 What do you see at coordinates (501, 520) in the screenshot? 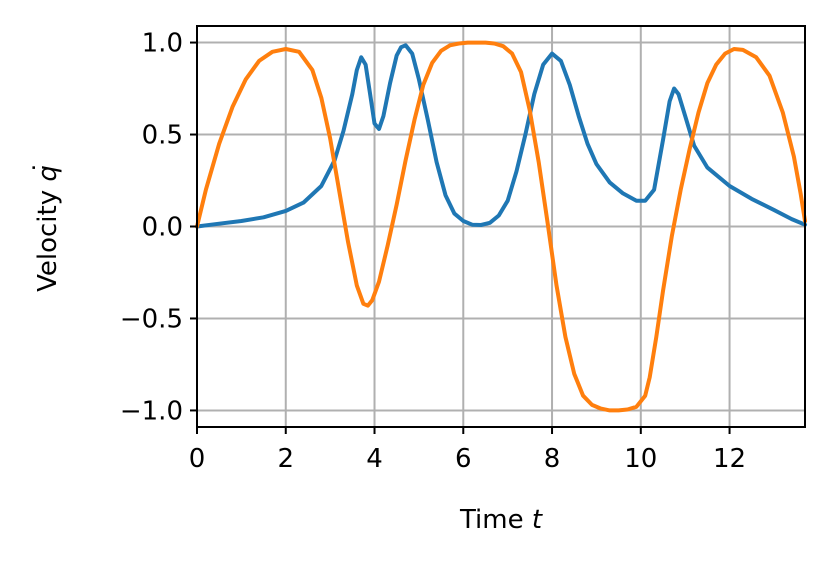
I see `x-axis-label: Time t` at bounding box center [501, 520].